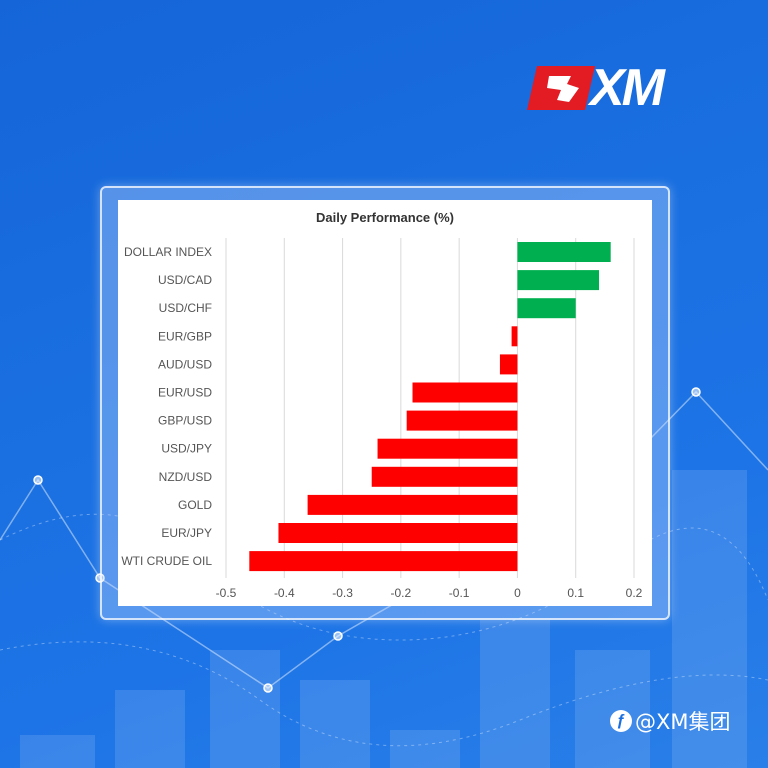  What do you see at coordinates (683, 722) in the screenshot?
I see `watermark-text: @XM集团` at bounding box center [683, 722].